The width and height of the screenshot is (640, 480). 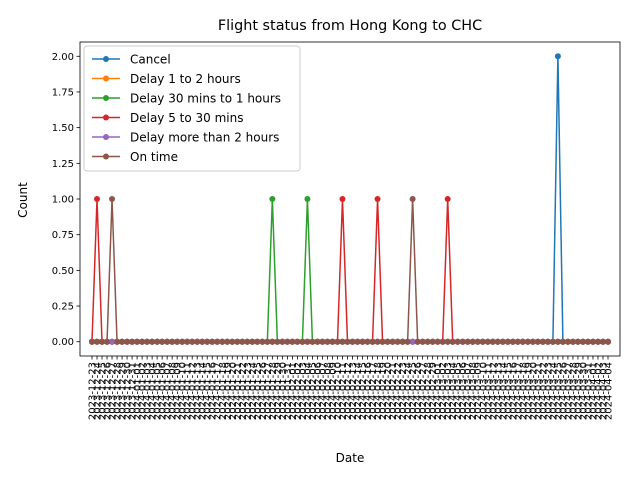 I want to click on x-tick-label: 2024-01-01, so click(x=138, y=391).